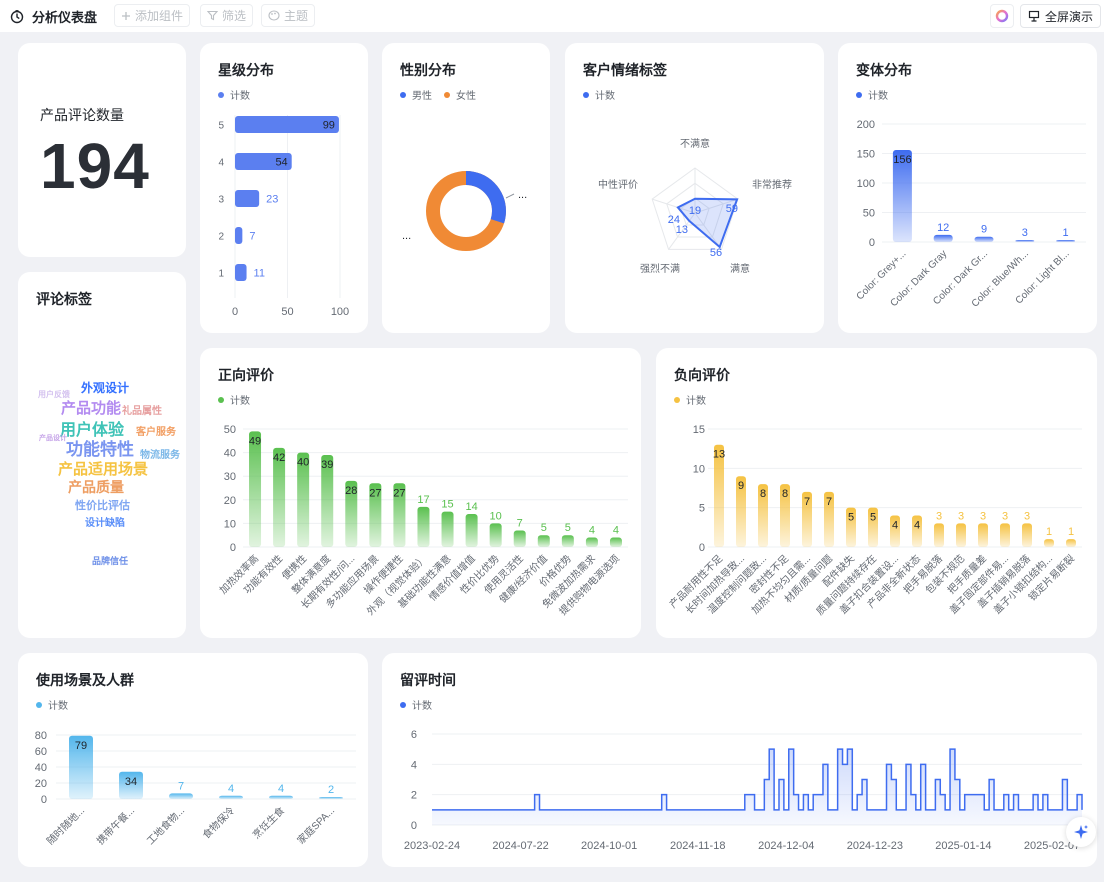  What do you see at coordinates (284, 188) in the screenshot?
I see `star-distribution-card: 星级分布 计数 0 50 100 5 99 4 54 3 23 2 7 1 11` at bounding box center [284, 188].